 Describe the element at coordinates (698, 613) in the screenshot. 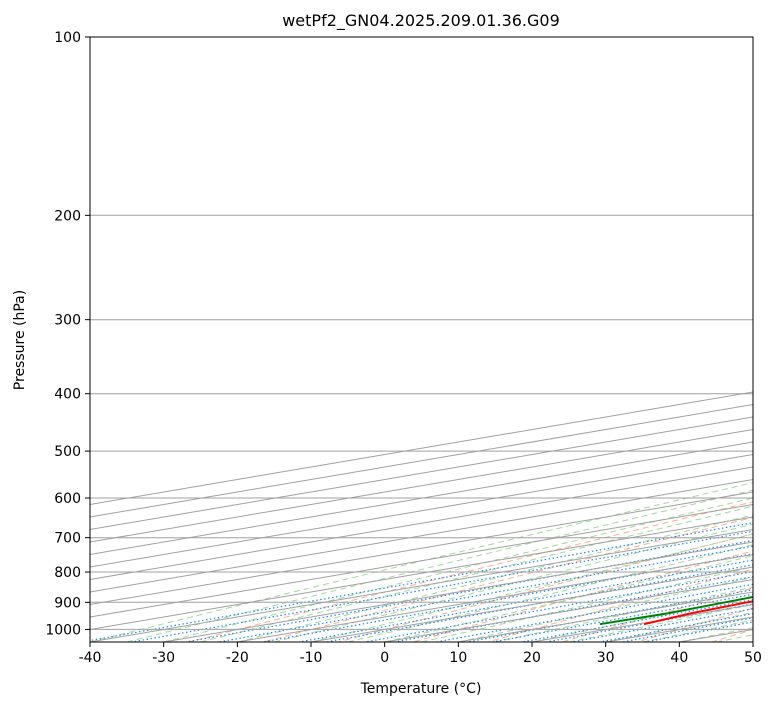

I see `temperature-profile-line` at that location.